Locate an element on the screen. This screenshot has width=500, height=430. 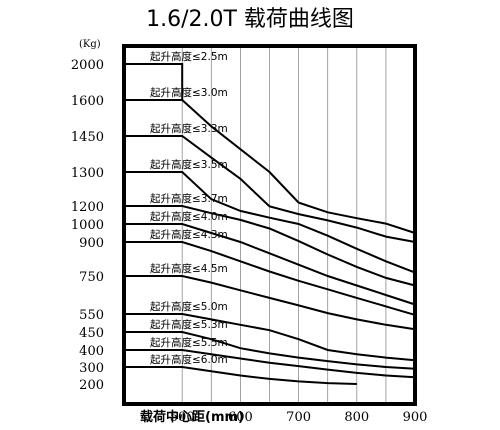
curve-label: 起升高度≤6.0m is located at coordinates (189, 359).